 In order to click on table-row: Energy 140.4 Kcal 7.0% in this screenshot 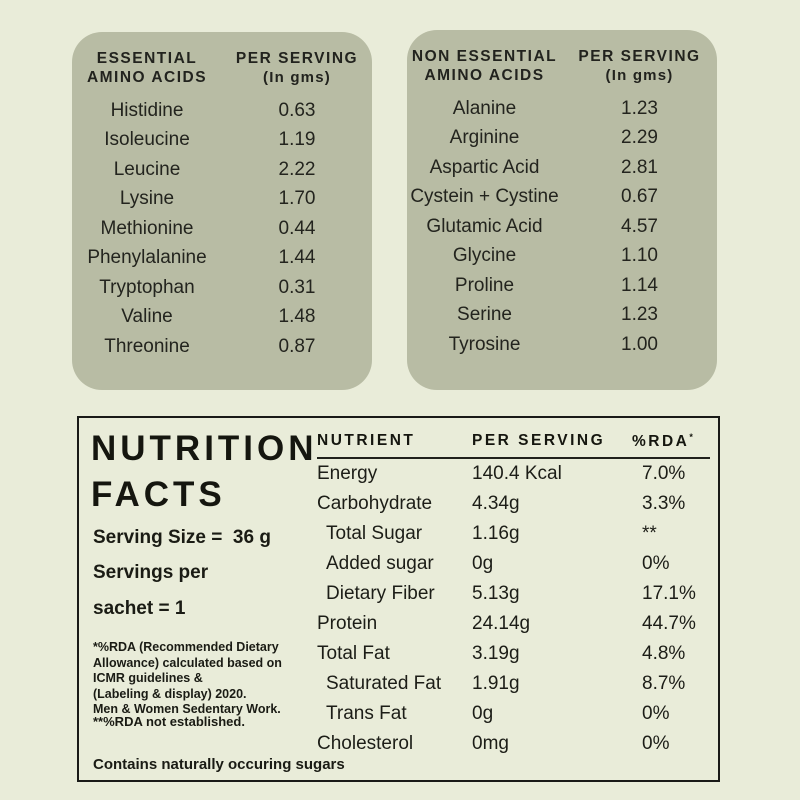, I will do `click(513, 474)`.